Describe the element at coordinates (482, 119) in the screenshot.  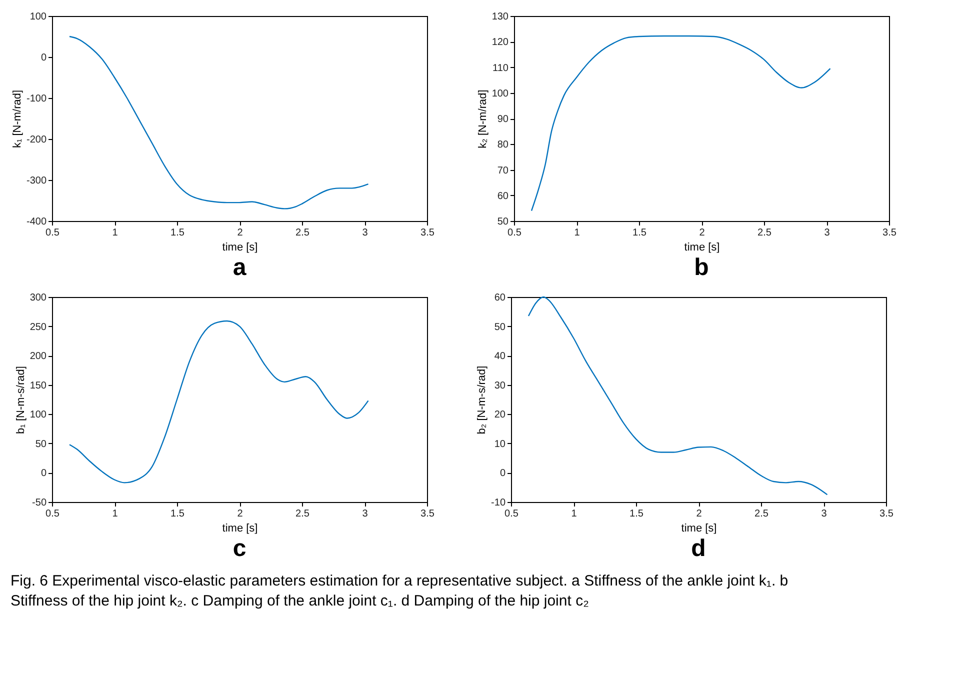
I see `y-axis-title: k₂ [N-m/rad]` at that location.